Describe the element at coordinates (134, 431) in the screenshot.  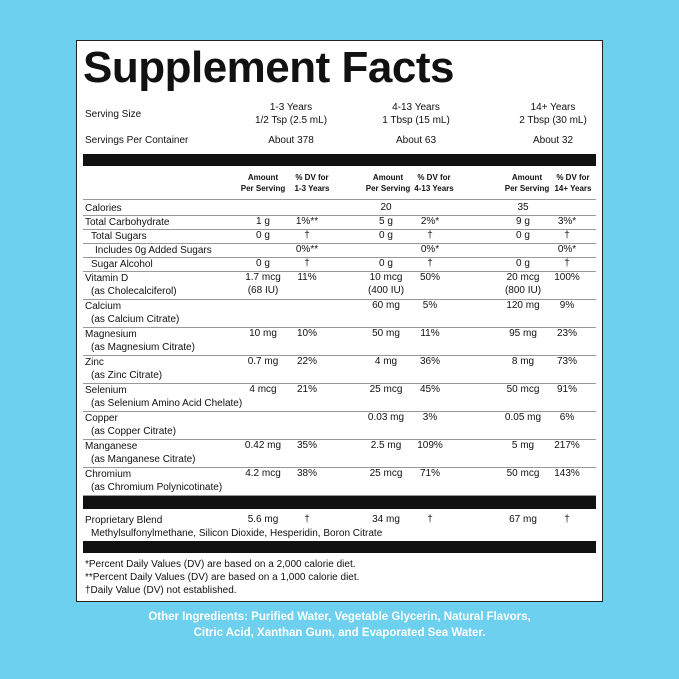
I see `nutrient-source: (as Copper Citrate)` at that location.